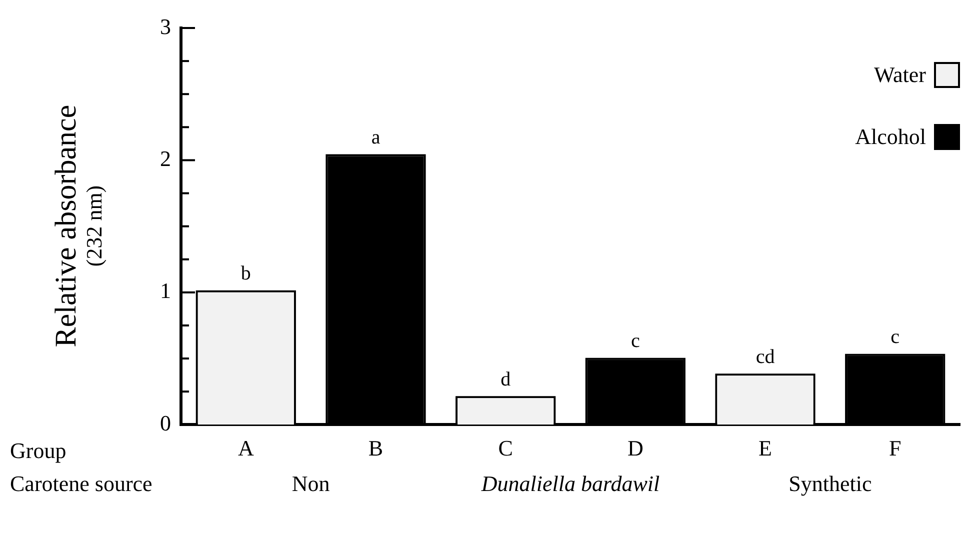 This screenshot has width=964, height=537. What do you see at coordinates (505, 379) in the screenshot?
I see `annotation: d` at bounding box center [505, 379].